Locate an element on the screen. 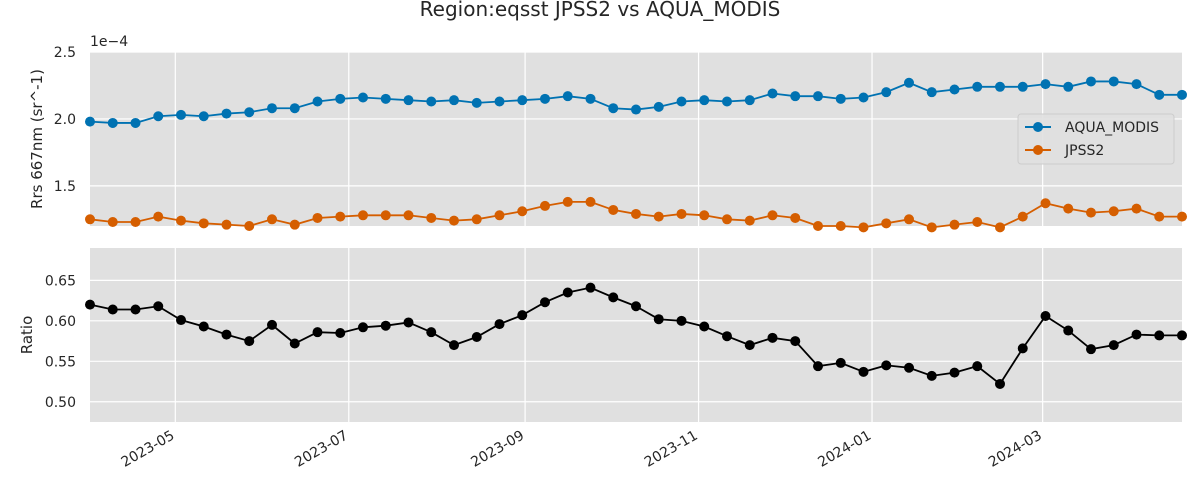  legend-marker-jpss2 is located at coordinates (1038, 150).